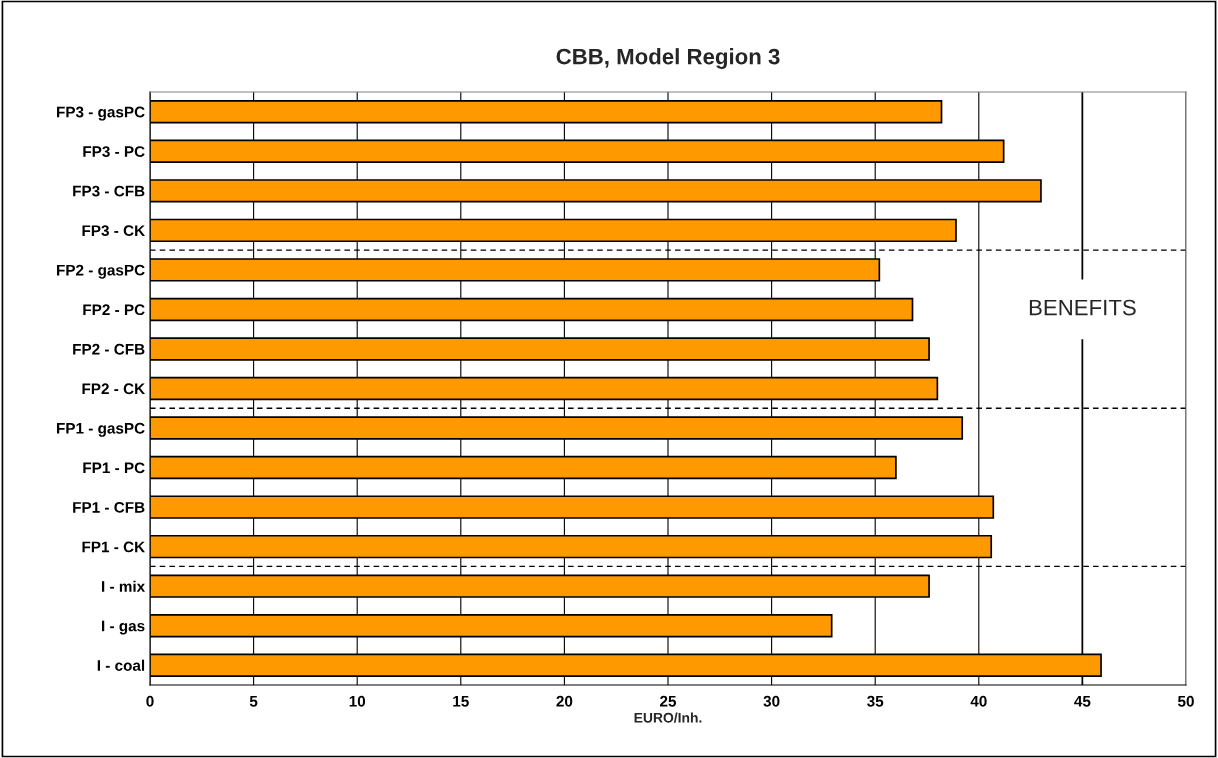 This screenshot has height=758, width=1218. What do you see at coordinates (668, 701) in the screenshot?
I see `x-tick-label: 25` at bounding box center [668, 701].